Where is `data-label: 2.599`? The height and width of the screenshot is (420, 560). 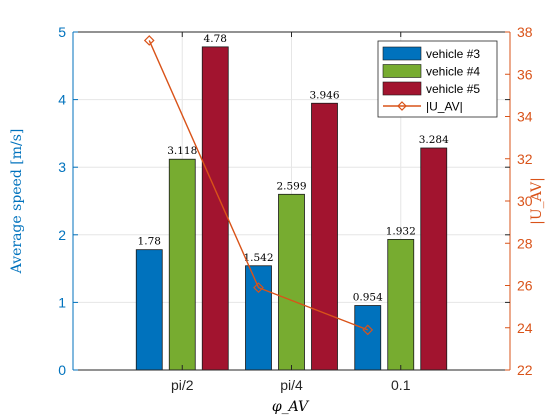
data-label: 2.599 is located at coordinates (291, 186).